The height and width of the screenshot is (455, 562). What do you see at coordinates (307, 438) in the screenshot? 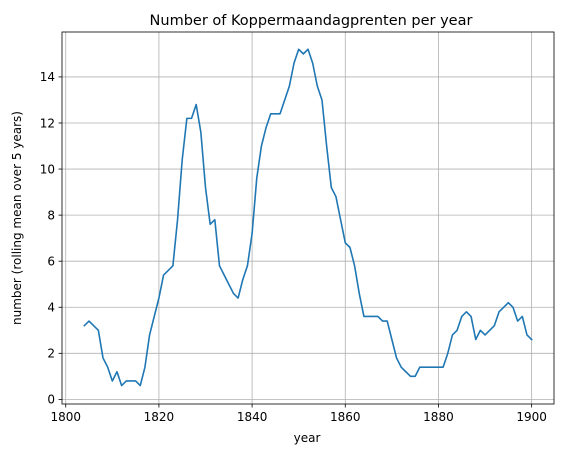
I see `x-axis-label: year` at bounding box center [307, 438].